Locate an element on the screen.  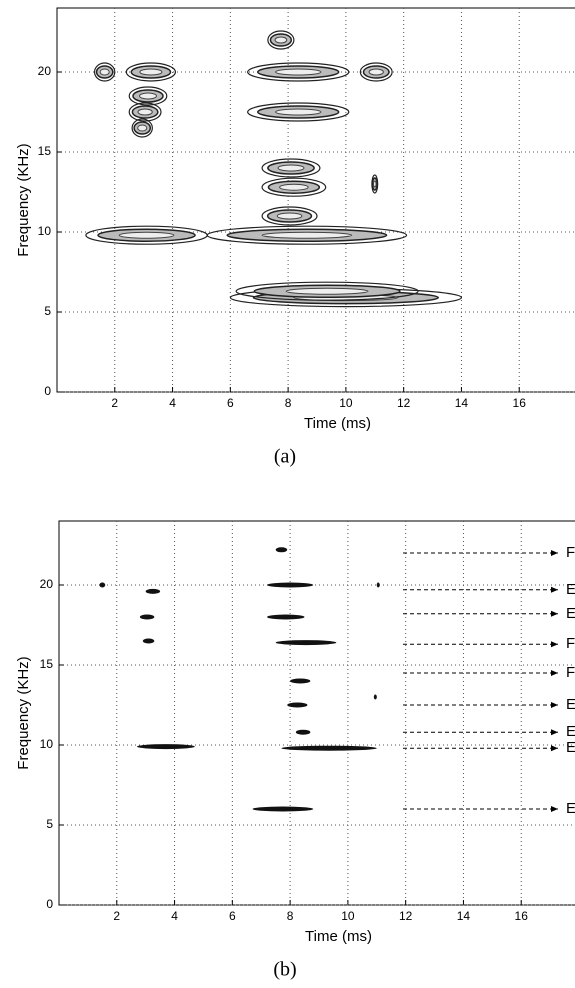
caption: (b) is located at coordinates (284, 970).